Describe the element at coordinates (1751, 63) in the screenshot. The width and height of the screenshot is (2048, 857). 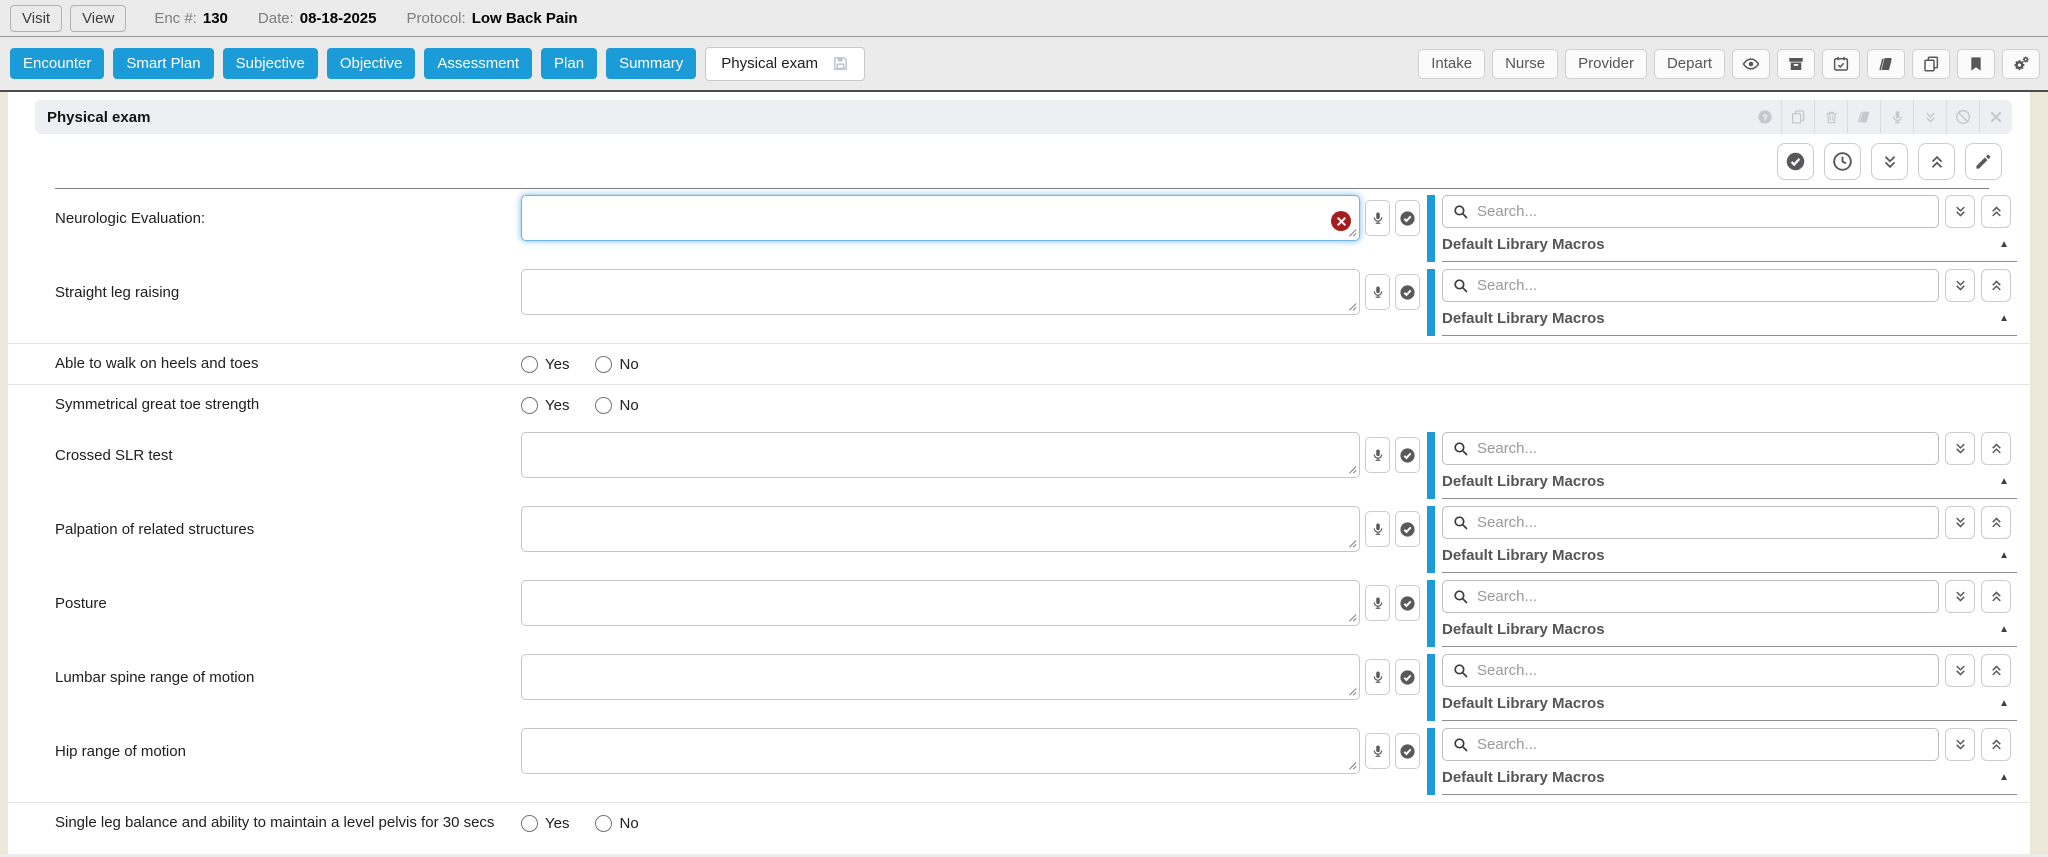
I see `eye-button` at that location.